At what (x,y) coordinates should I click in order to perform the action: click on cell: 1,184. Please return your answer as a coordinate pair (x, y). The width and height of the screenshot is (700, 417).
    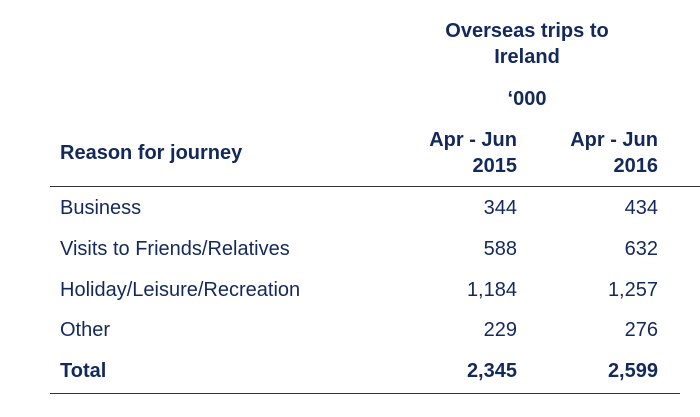
    Looking at the image, I should click on (491, 289).